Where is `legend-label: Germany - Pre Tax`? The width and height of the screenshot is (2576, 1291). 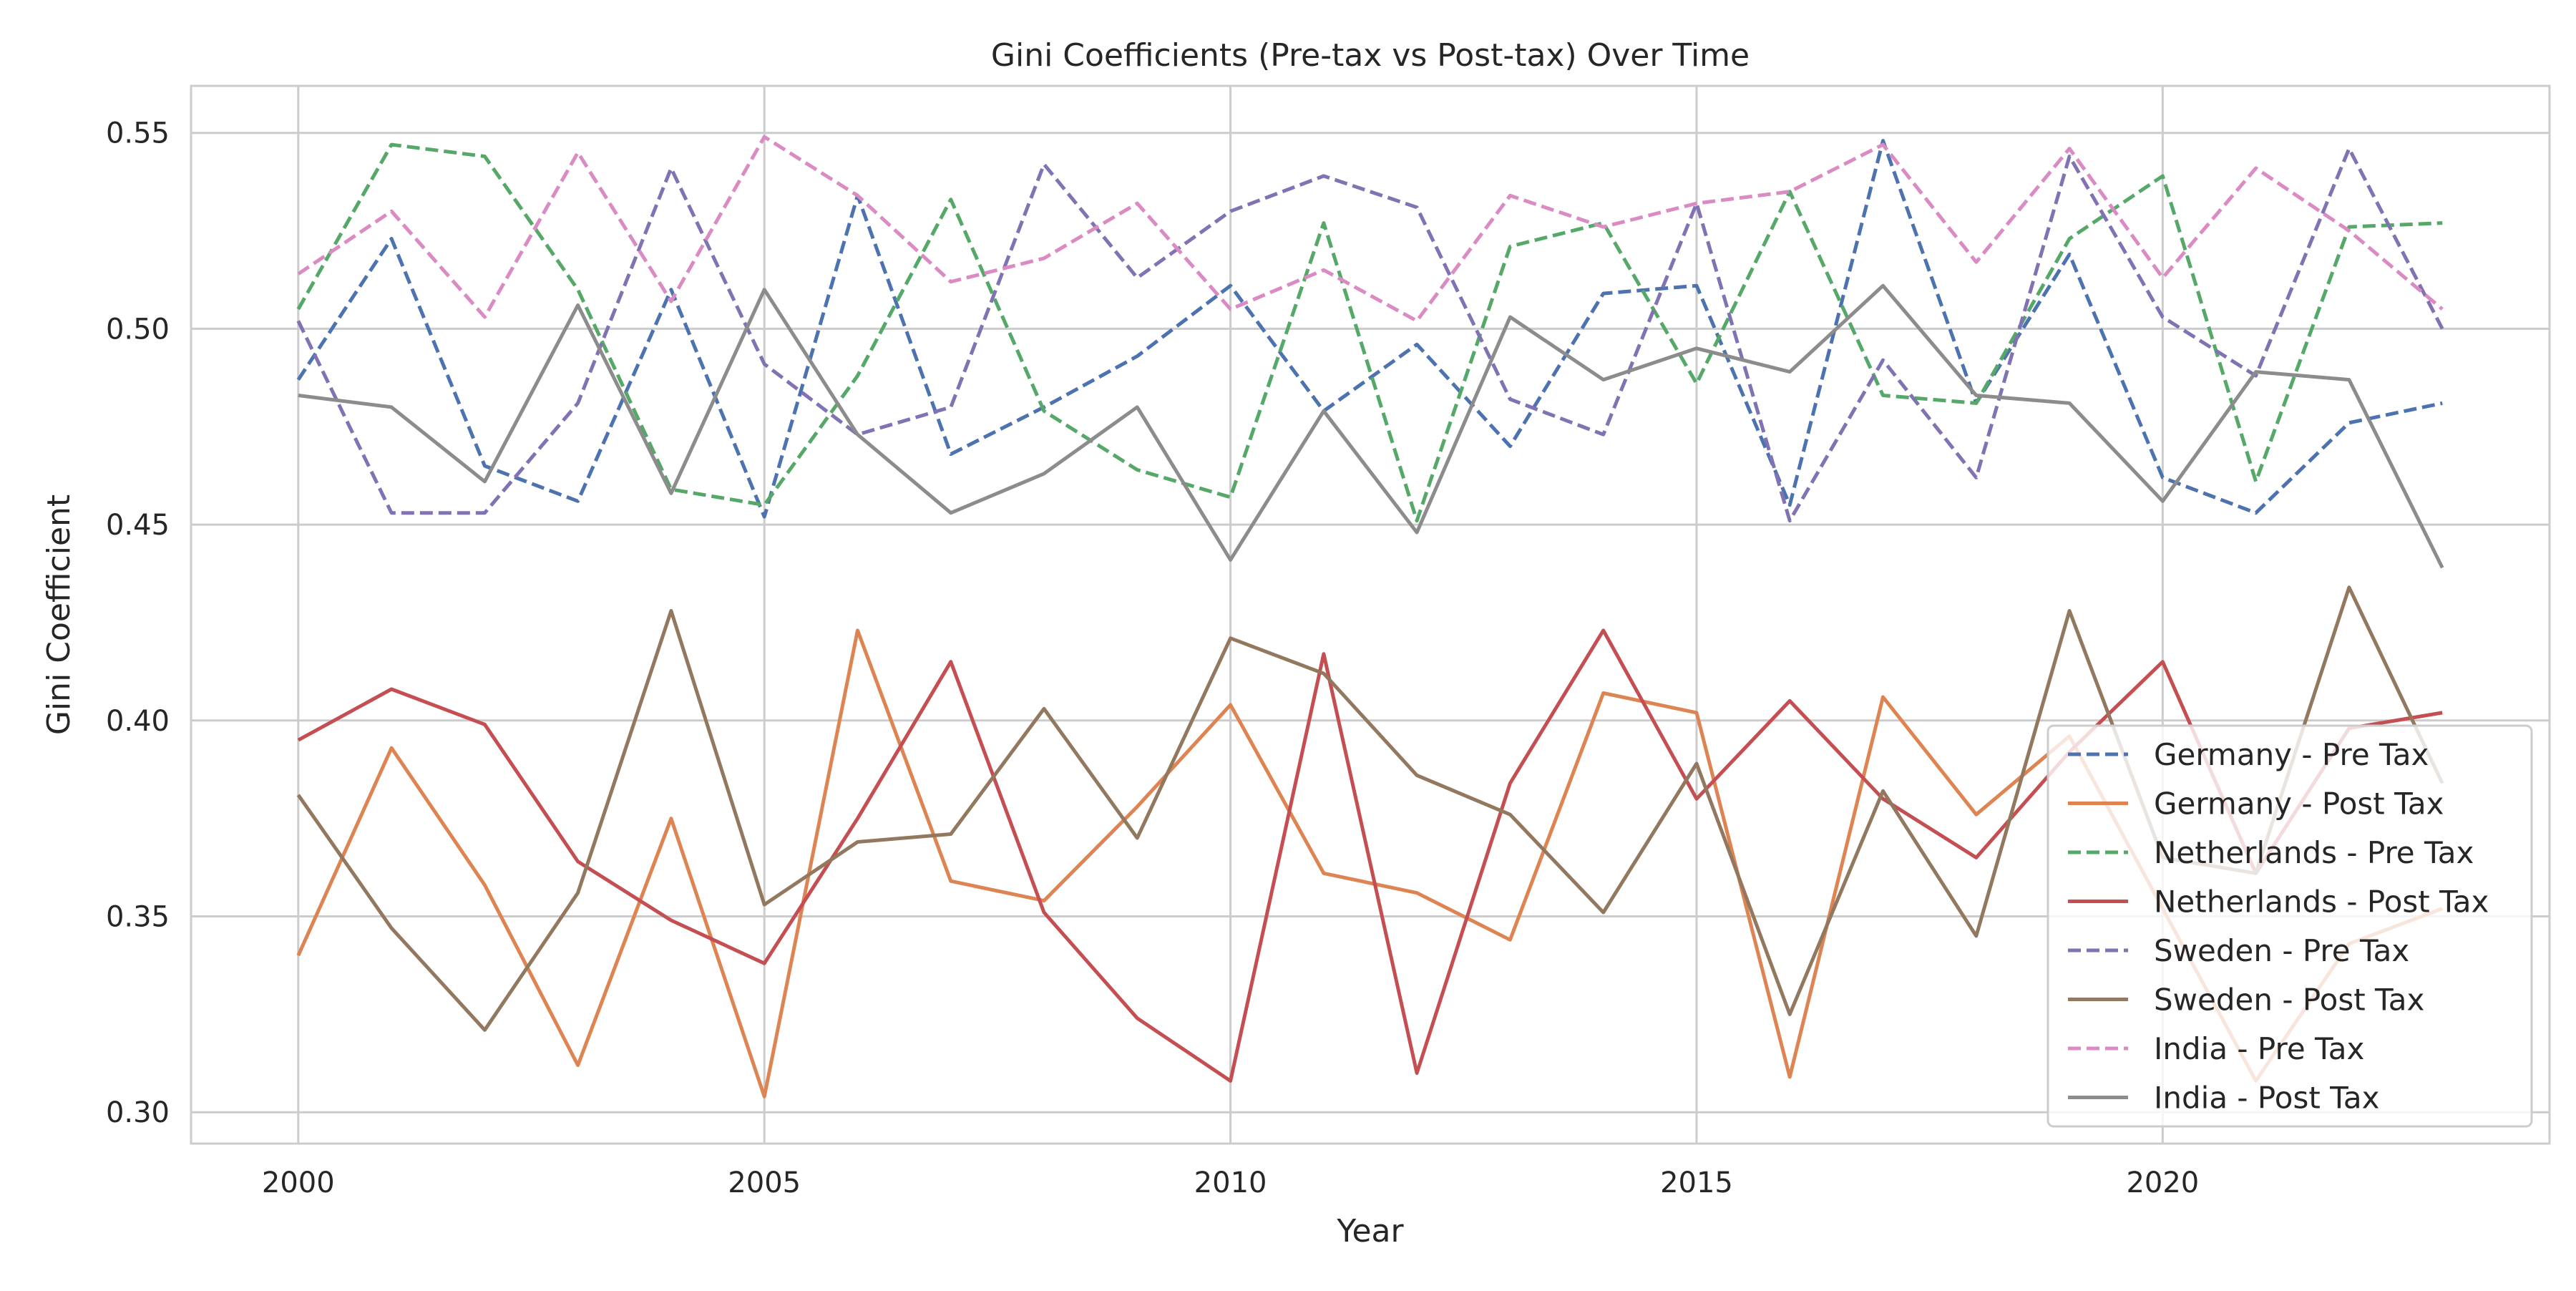
legend-label: Germany - Pre Tax is located at coordinates (2291, 754).